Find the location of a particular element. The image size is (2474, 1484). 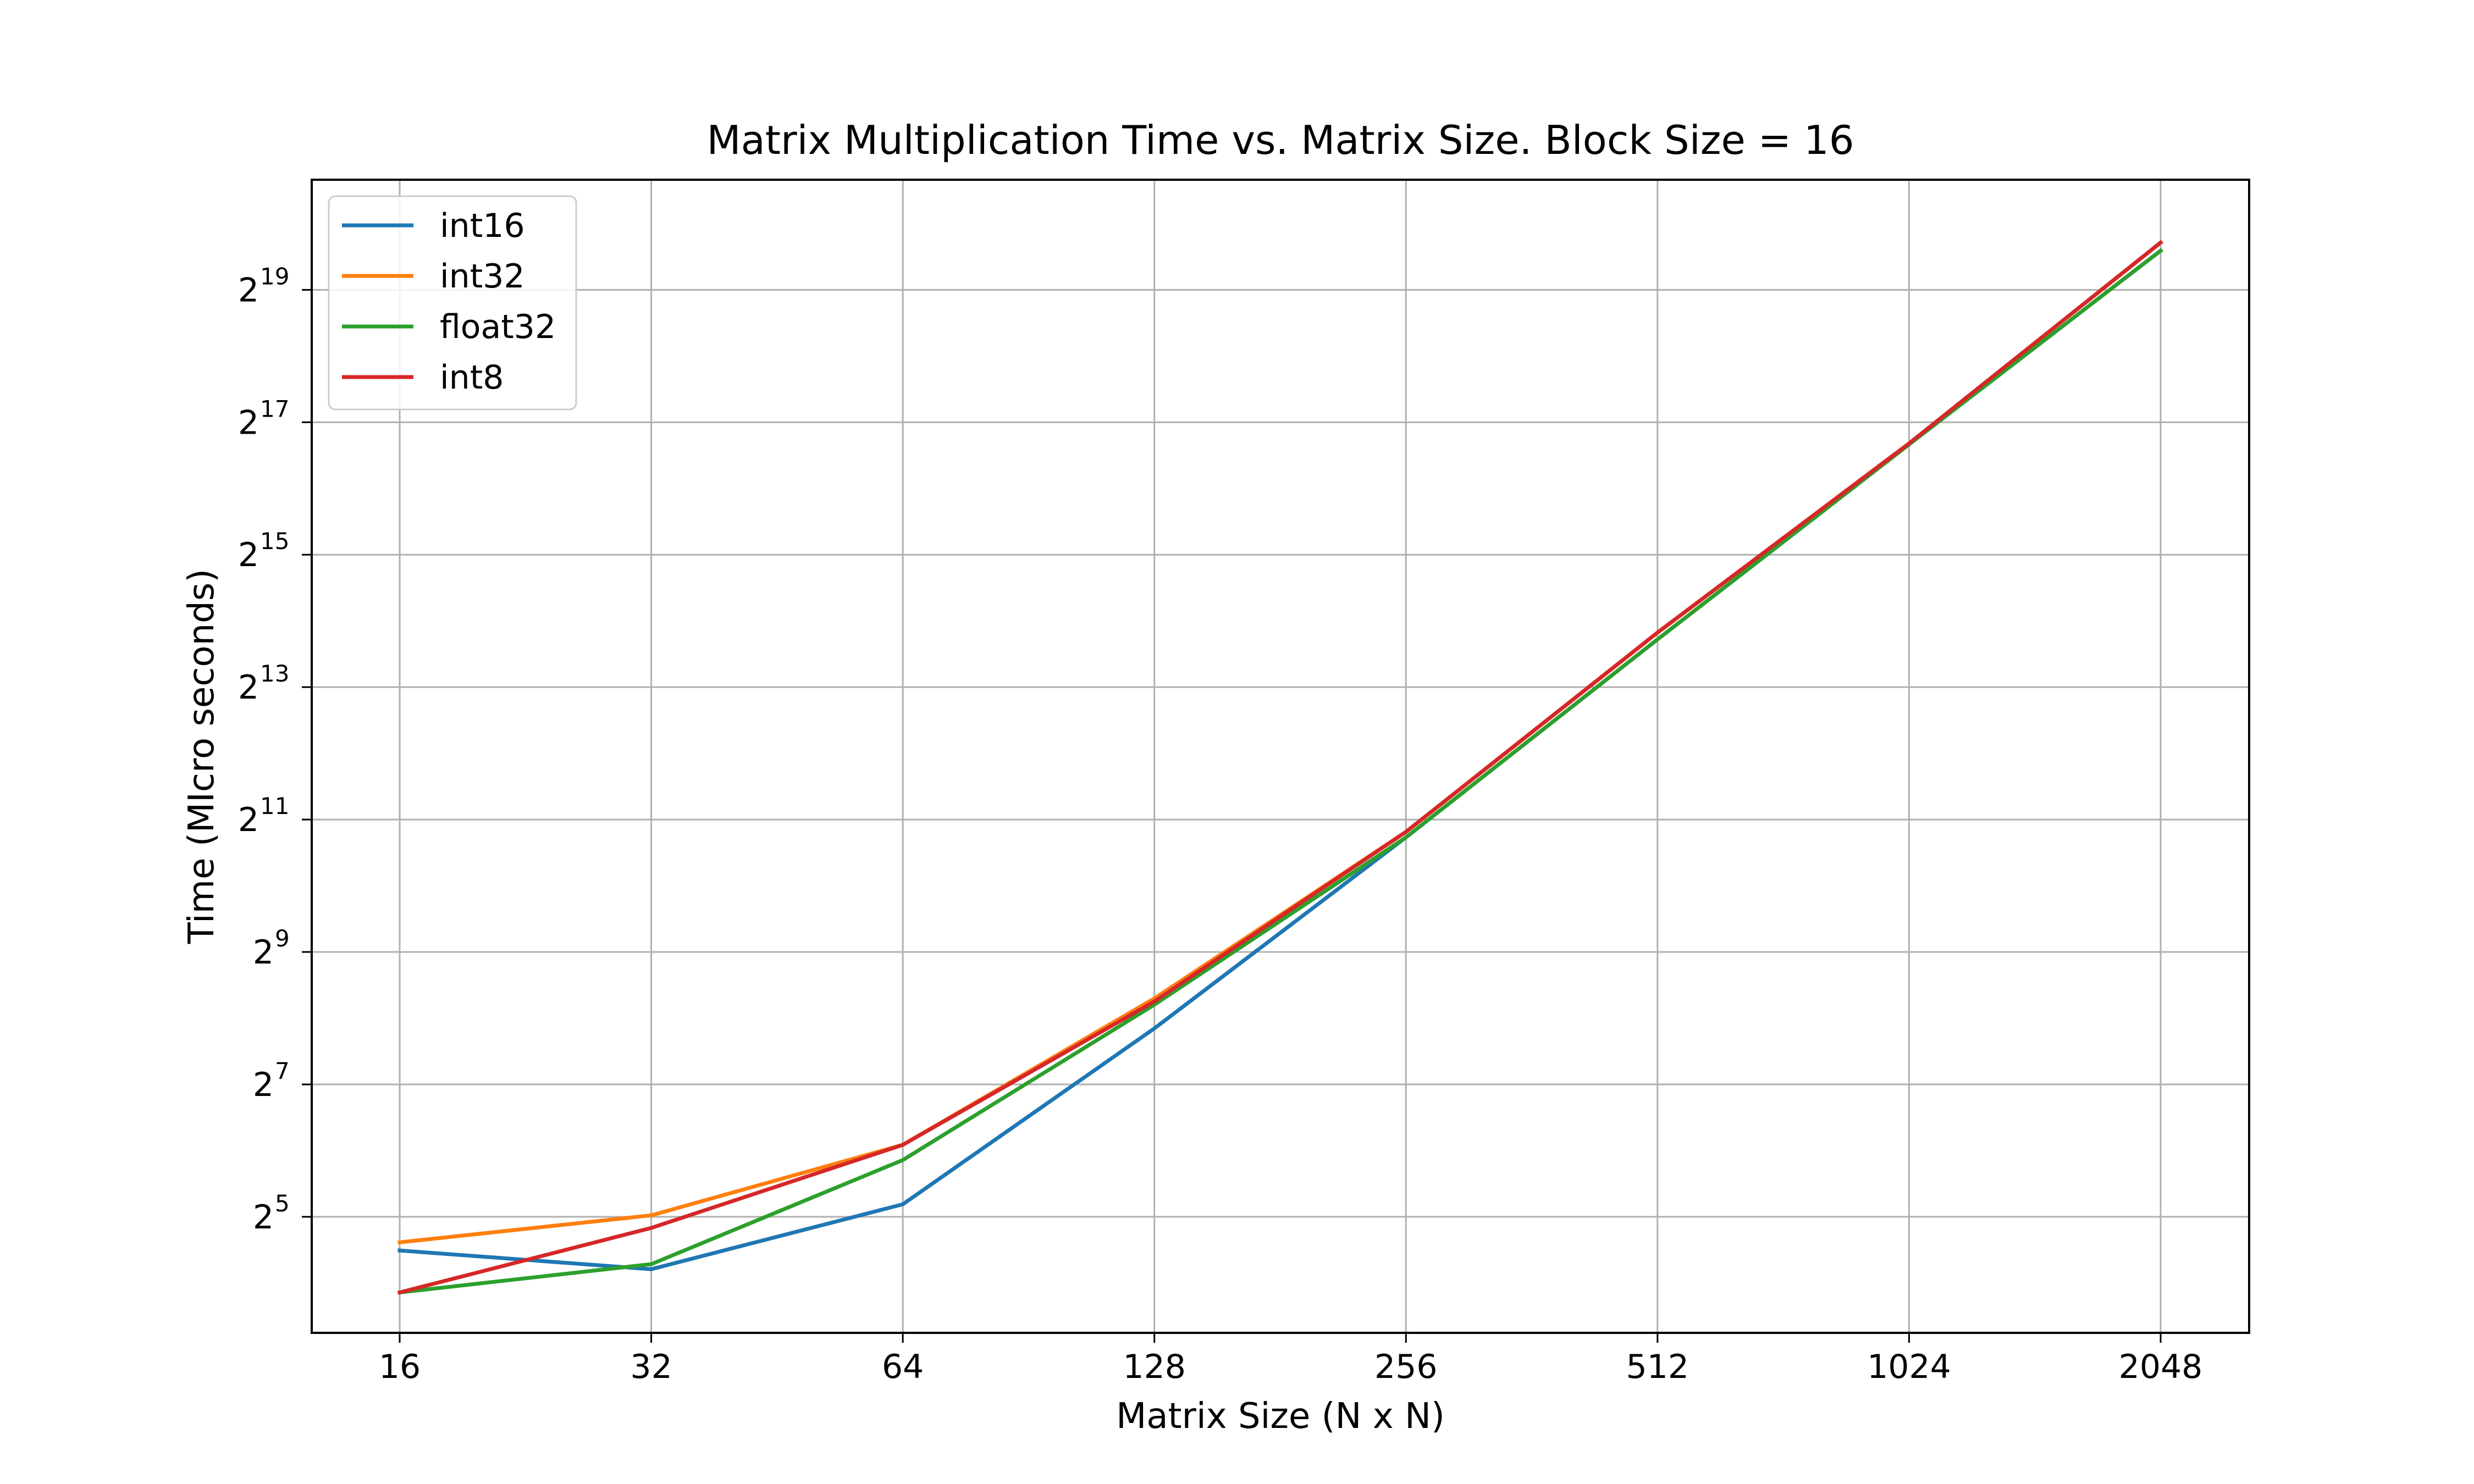

y-tick-exponent: 19 is located at coordinates (275, 276).